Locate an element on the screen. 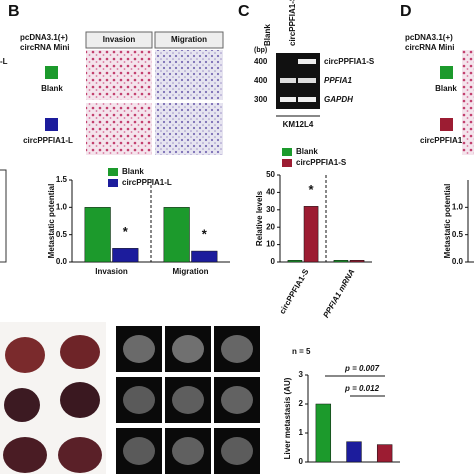 The image size is (474, 474). fragment-frame is located at coordinates (3, 216).